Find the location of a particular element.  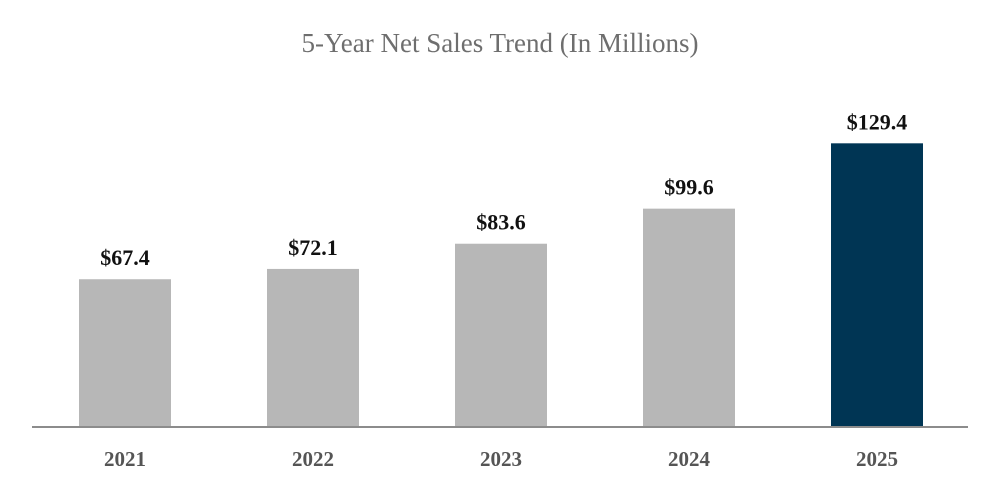

x-tick-label-2021: 2021 is located at coordinates (125, 459).